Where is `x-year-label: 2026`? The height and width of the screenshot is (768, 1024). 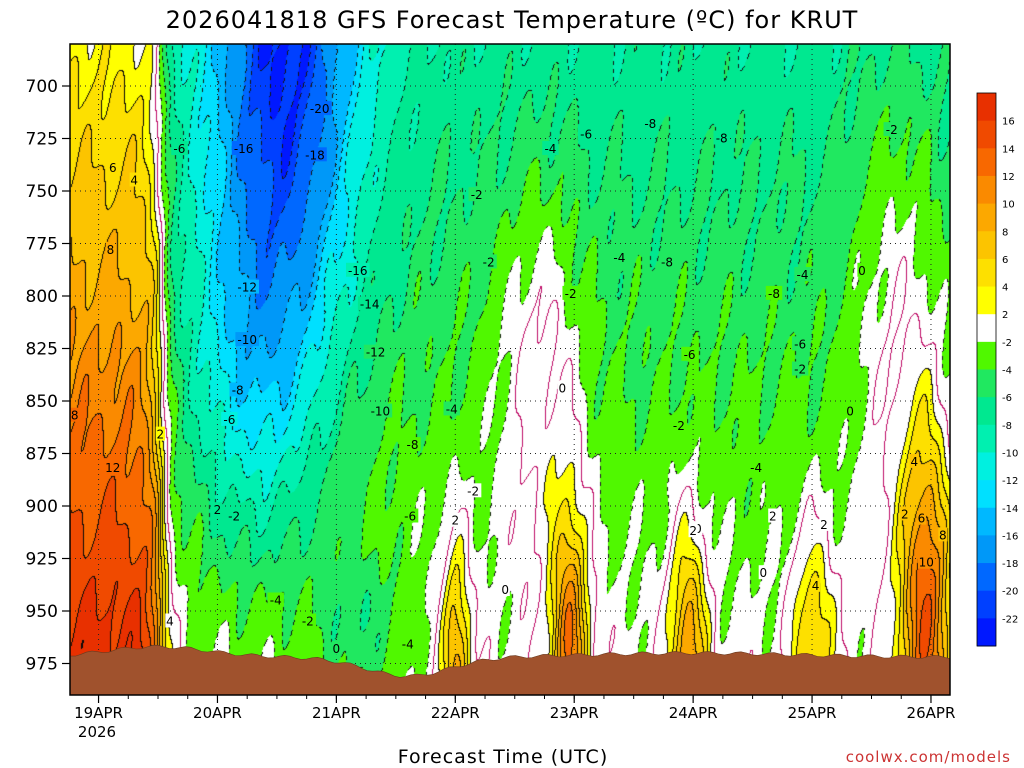 x-year-label: 2026 is located at coordinates (97, 732).